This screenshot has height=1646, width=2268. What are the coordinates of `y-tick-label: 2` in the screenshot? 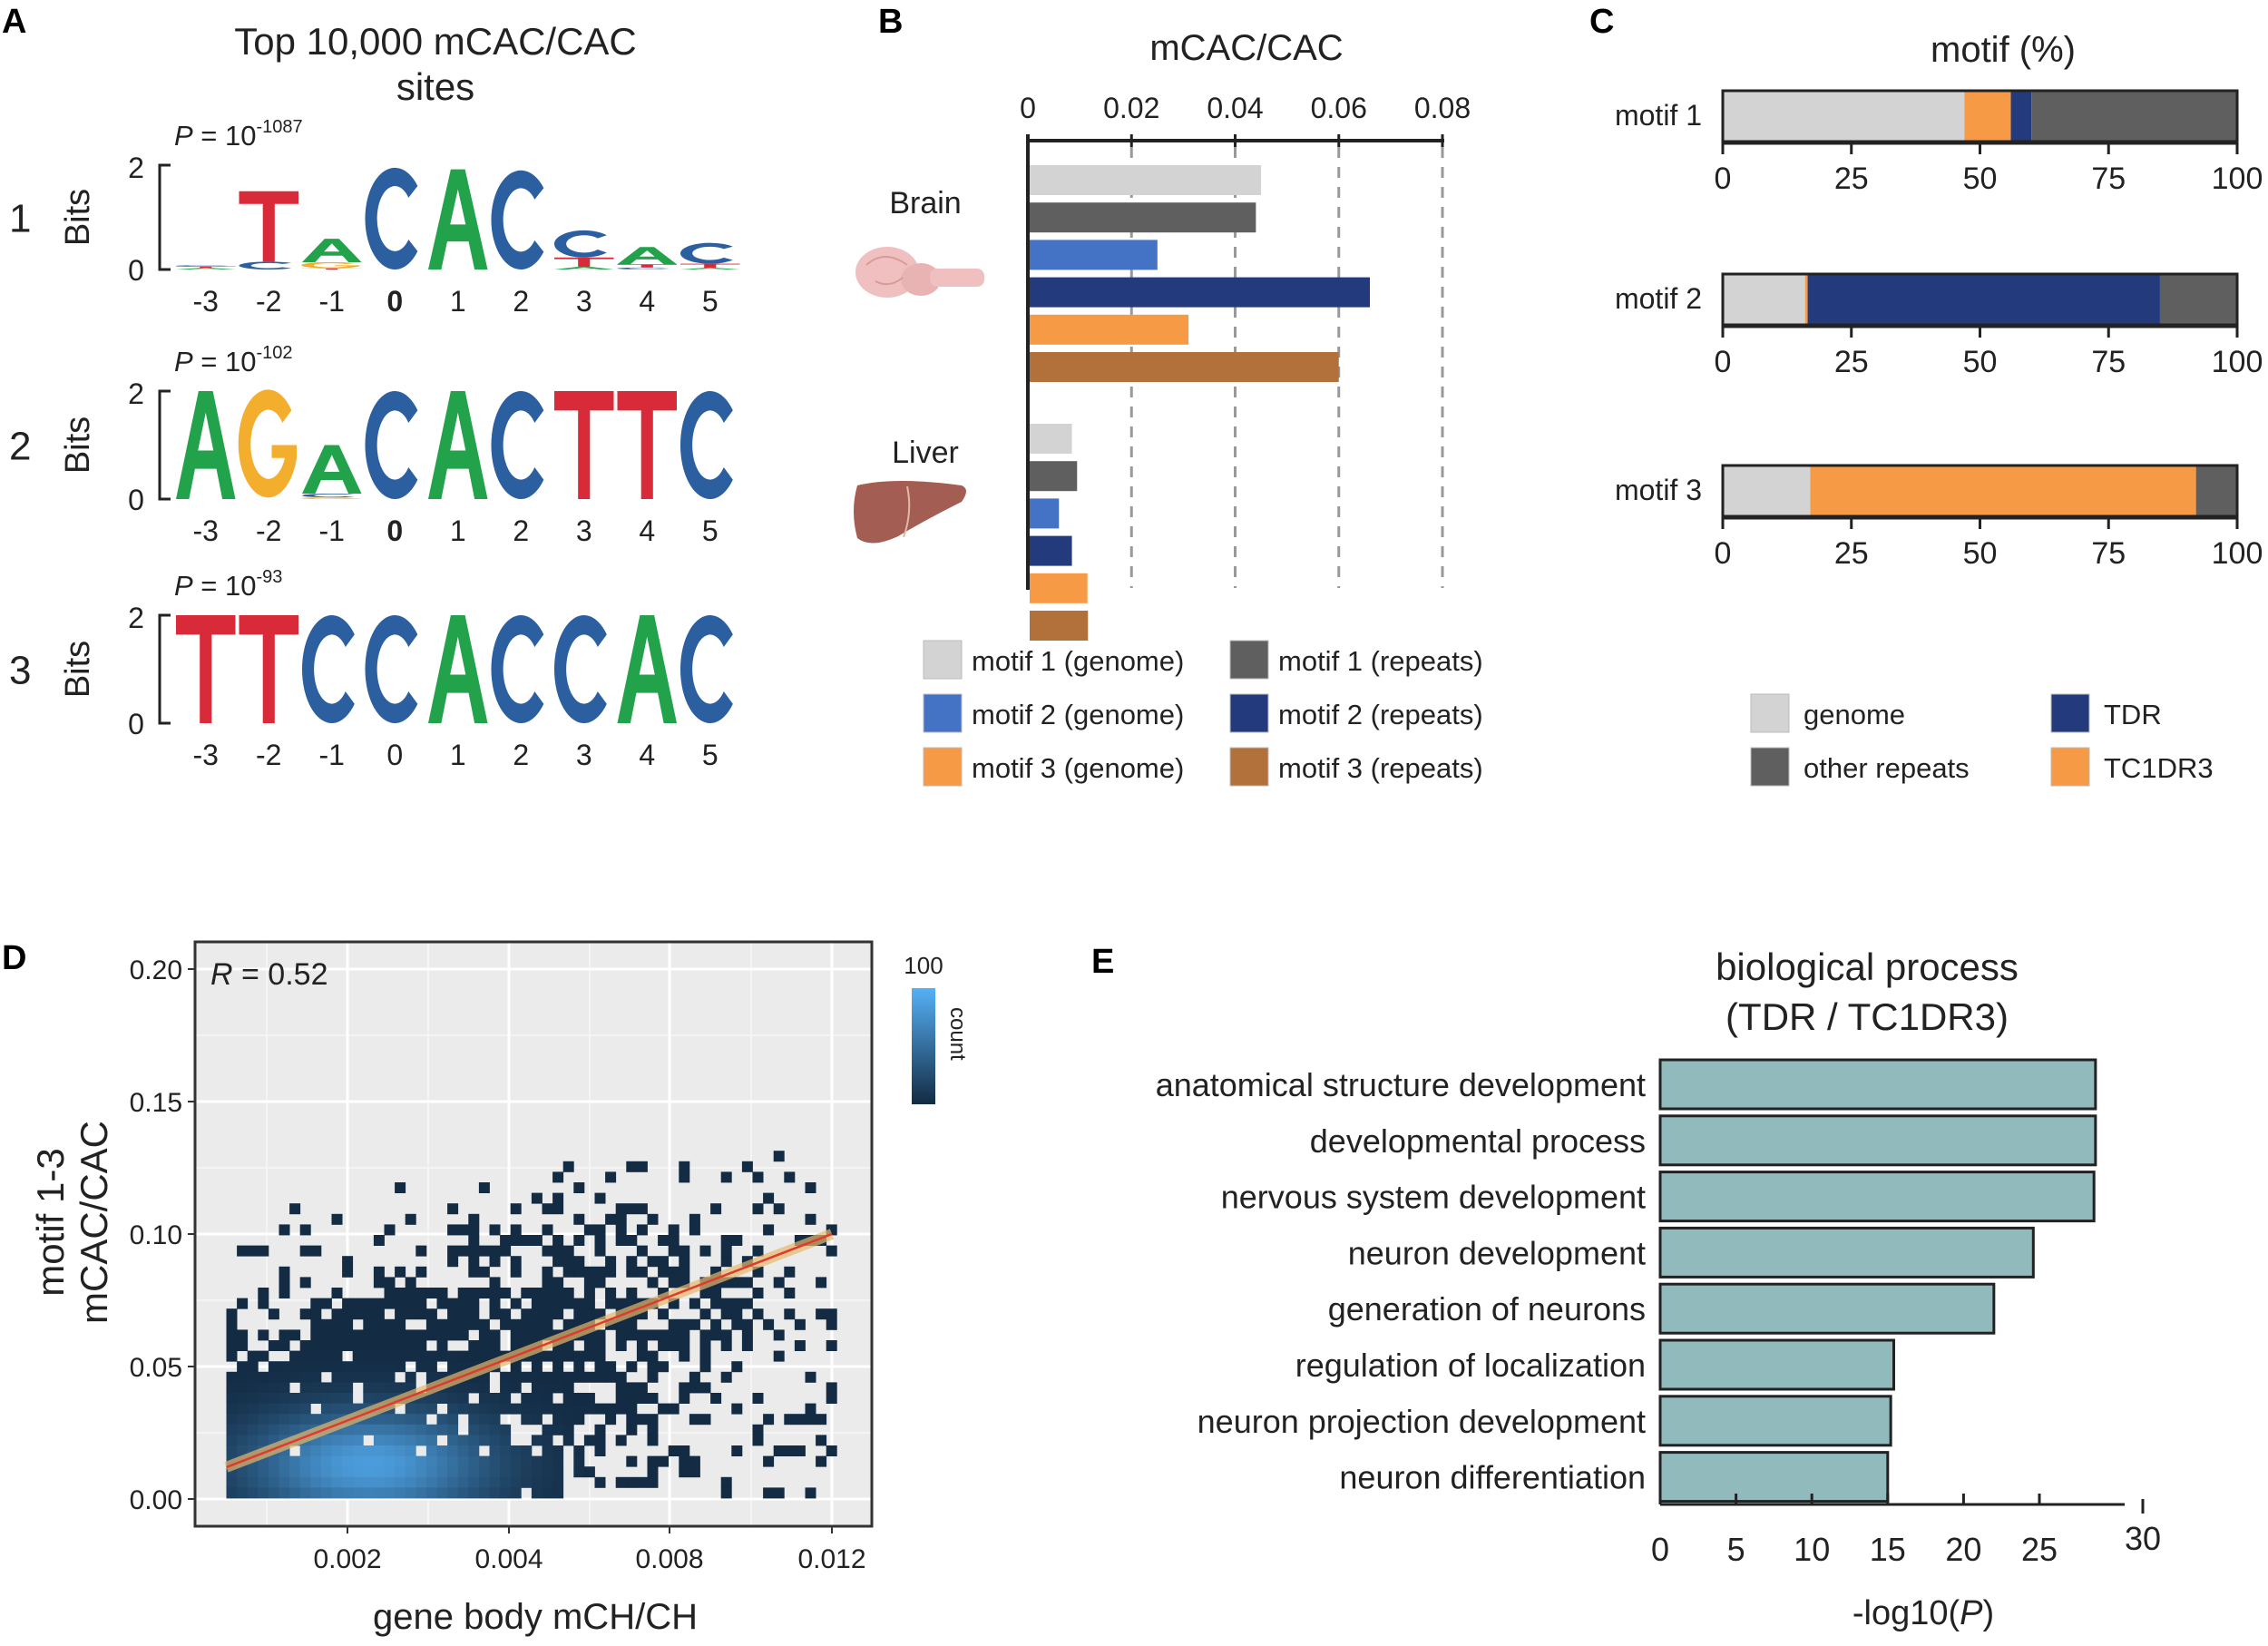 It's located at (136, 618).